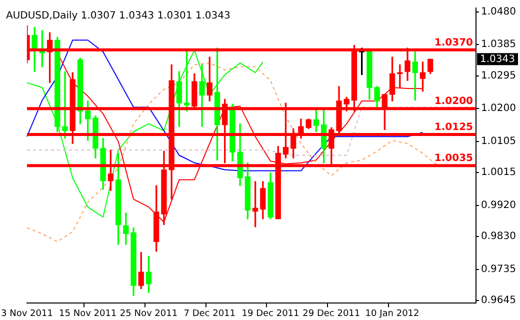 This screenshot has height=320, width=520. I want to click on y-tick-label: 1.0385, so click(498, 44).